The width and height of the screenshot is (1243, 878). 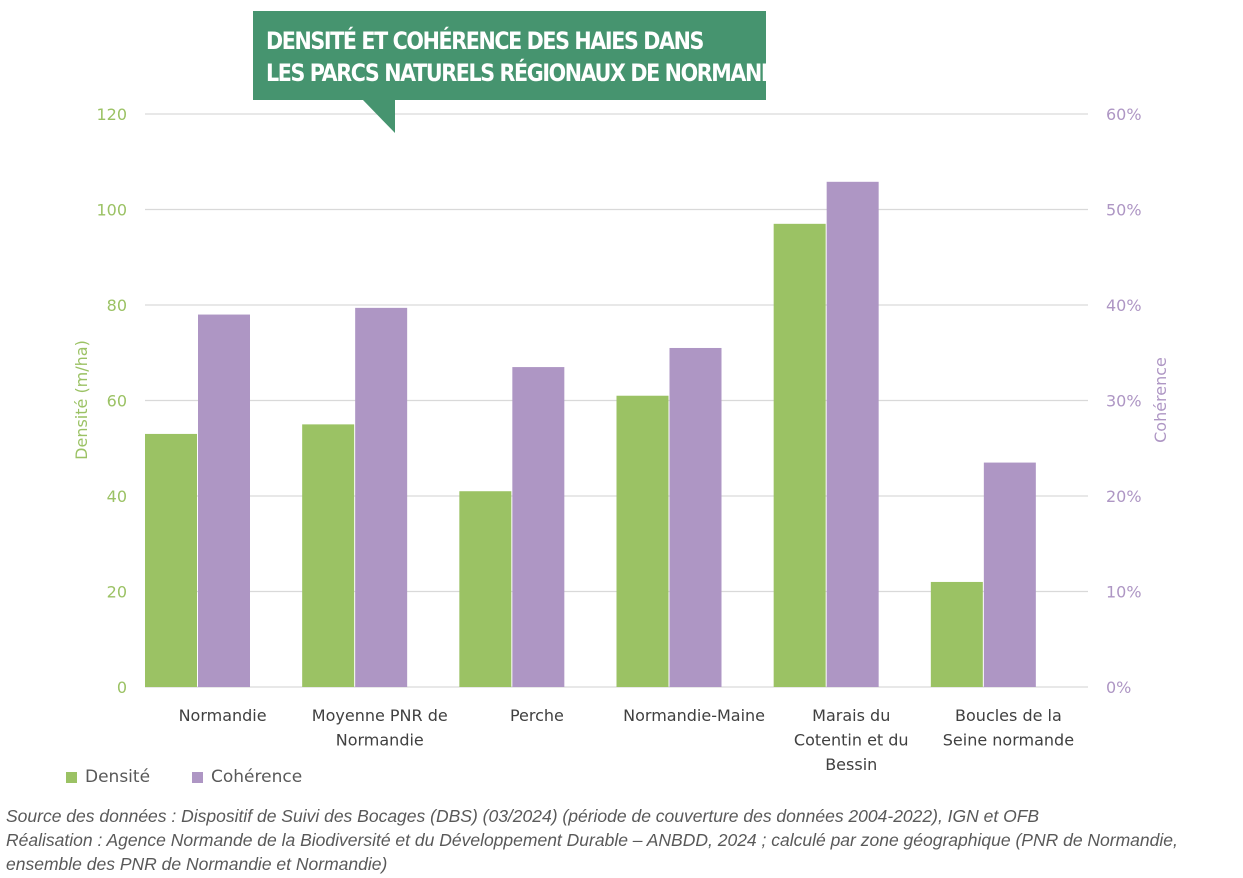 What do you see at coordinates (81, 400) in the screenshot?
I see `left-axis-label: Densité (m/ha)` at bounding box center [81, 400].